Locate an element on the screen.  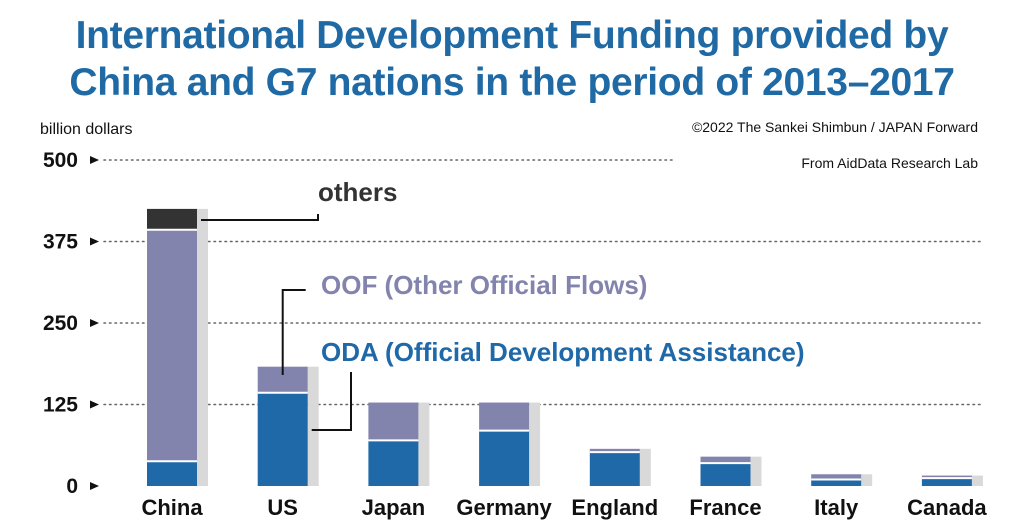
x-category-label: Germany is located at coordinates (504, 507).